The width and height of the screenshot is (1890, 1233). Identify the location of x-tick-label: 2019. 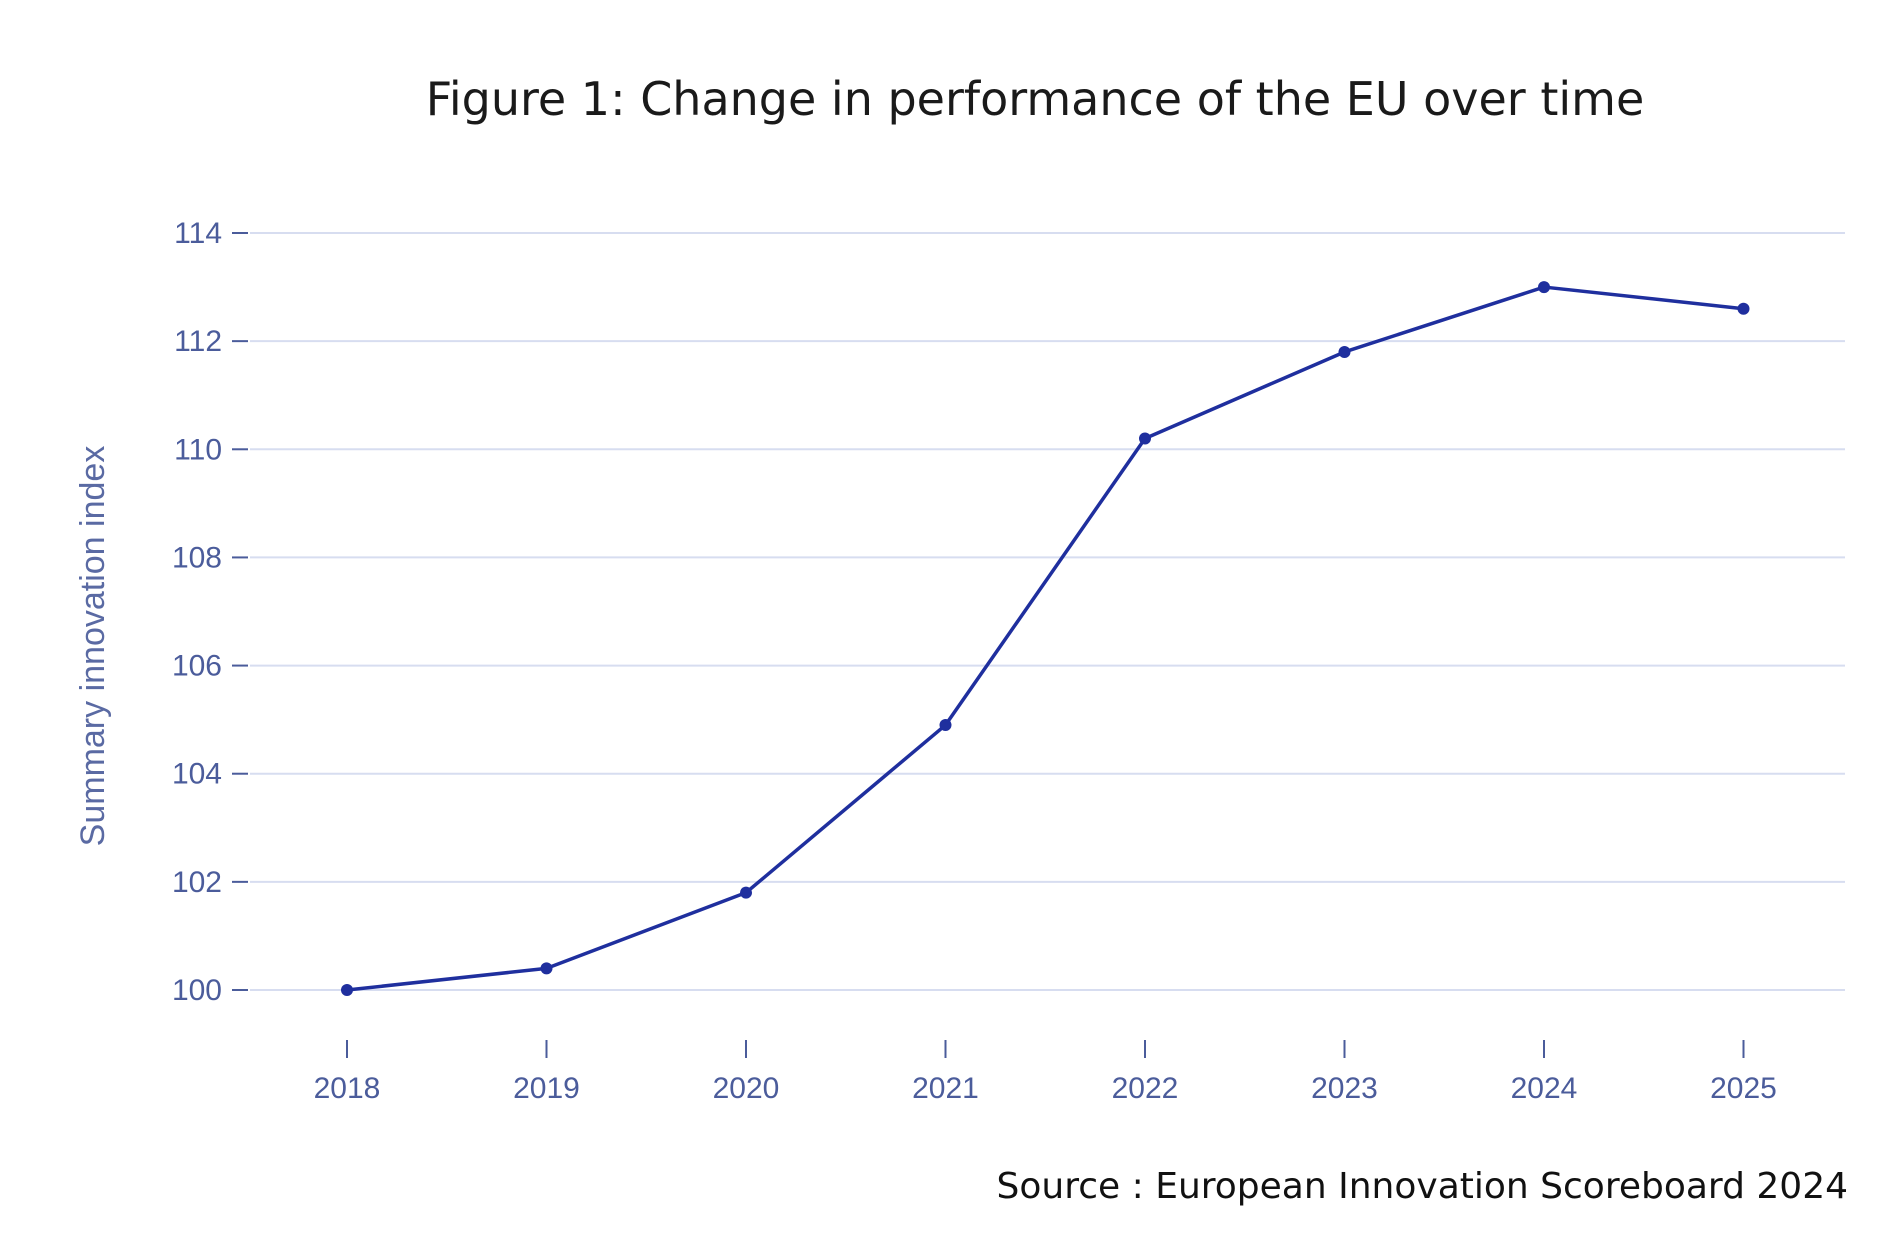
(546, 1088).